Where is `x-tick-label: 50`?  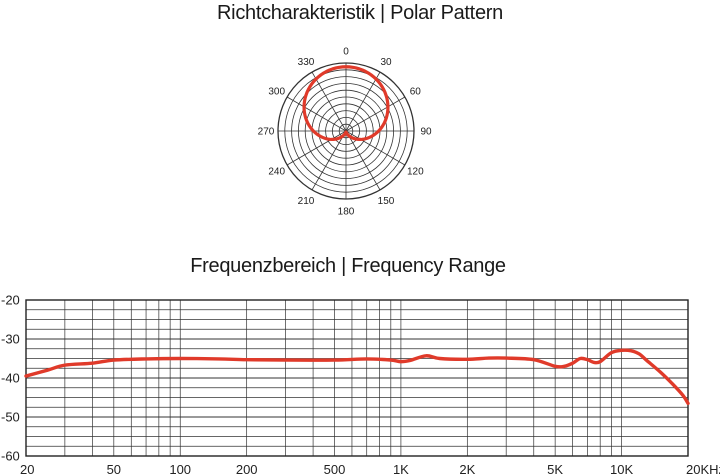
x-tick-label: 50 is located at coordinates (114, 468).